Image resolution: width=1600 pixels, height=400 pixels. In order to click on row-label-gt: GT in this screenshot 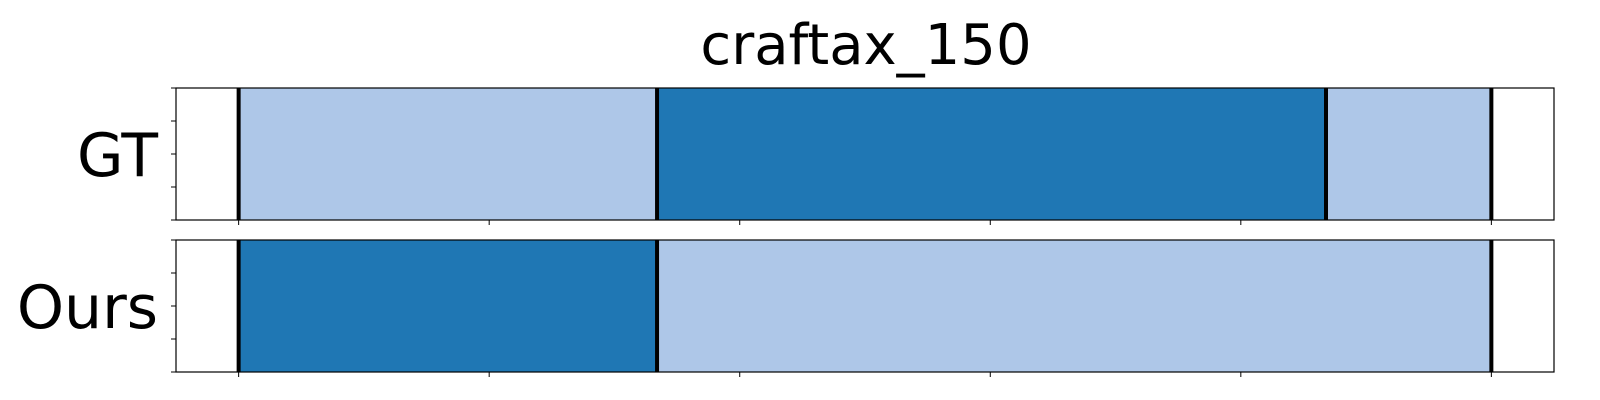, I will do `click(117, 156)`.